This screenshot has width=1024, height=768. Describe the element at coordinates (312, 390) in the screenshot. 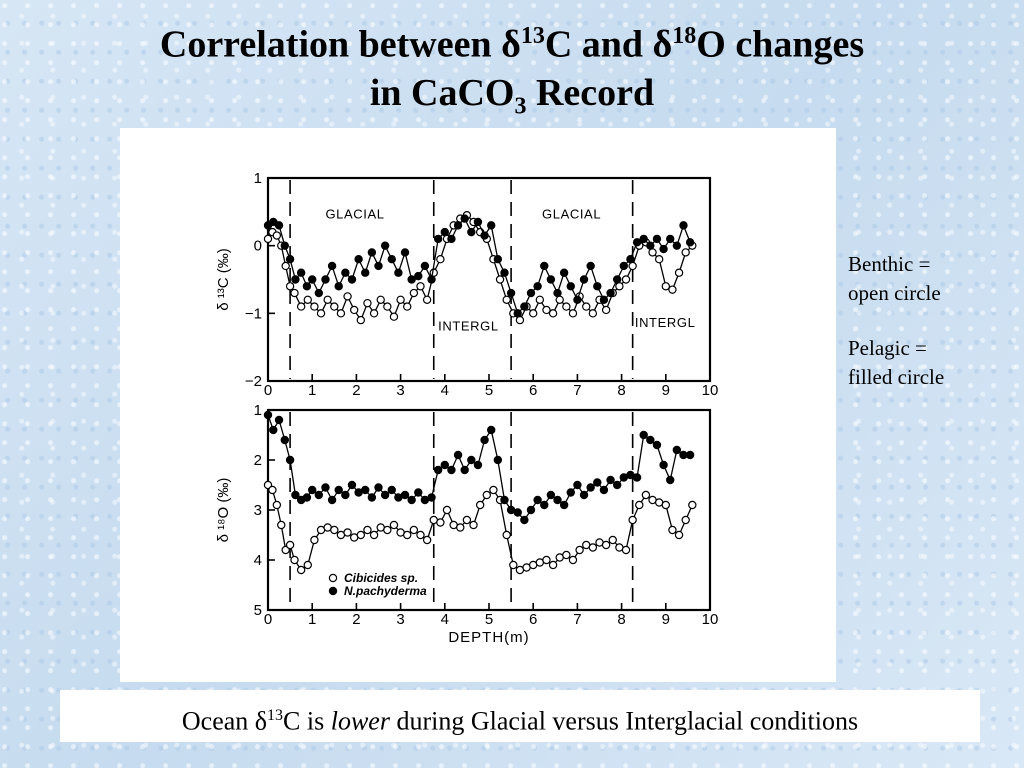

I see `panel1-xtick-label: 1` at that location.